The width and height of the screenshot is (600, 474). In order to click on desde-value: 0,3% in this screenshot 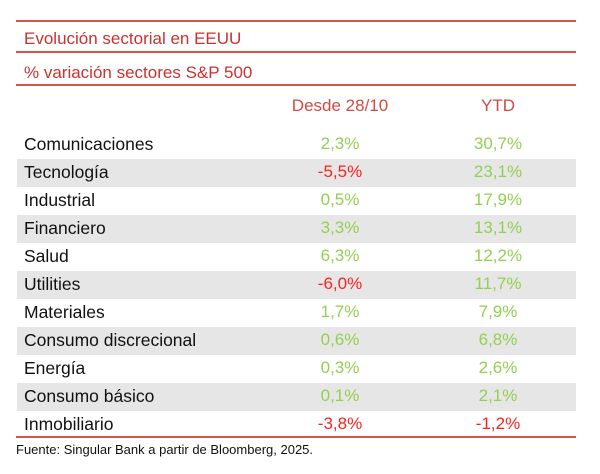, I will do `click(340, 367)`.